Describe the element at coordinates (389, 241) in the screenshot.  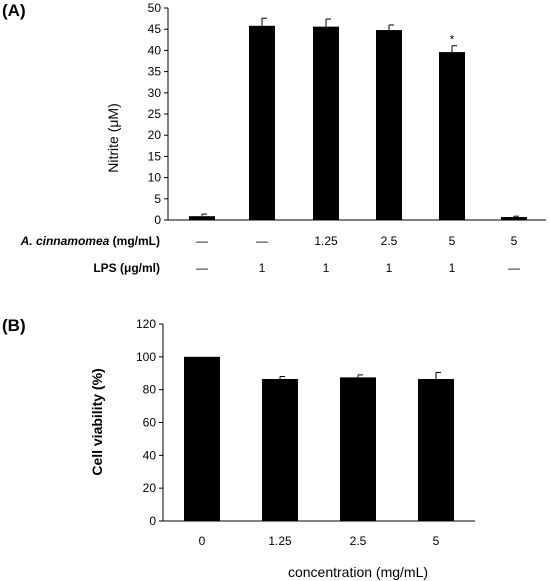
I see `condition-cell: 2.5` at that location.